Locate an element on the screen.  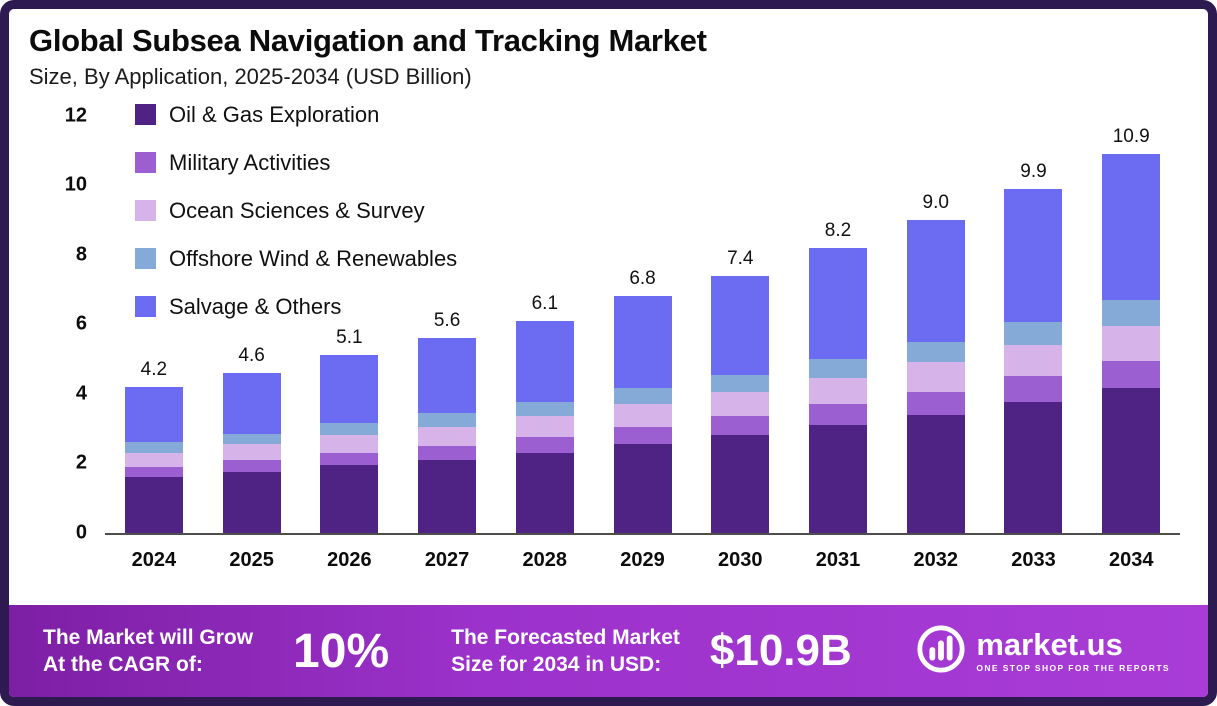
bar-total-label: 4.6 is located at coordinates (251, 355).